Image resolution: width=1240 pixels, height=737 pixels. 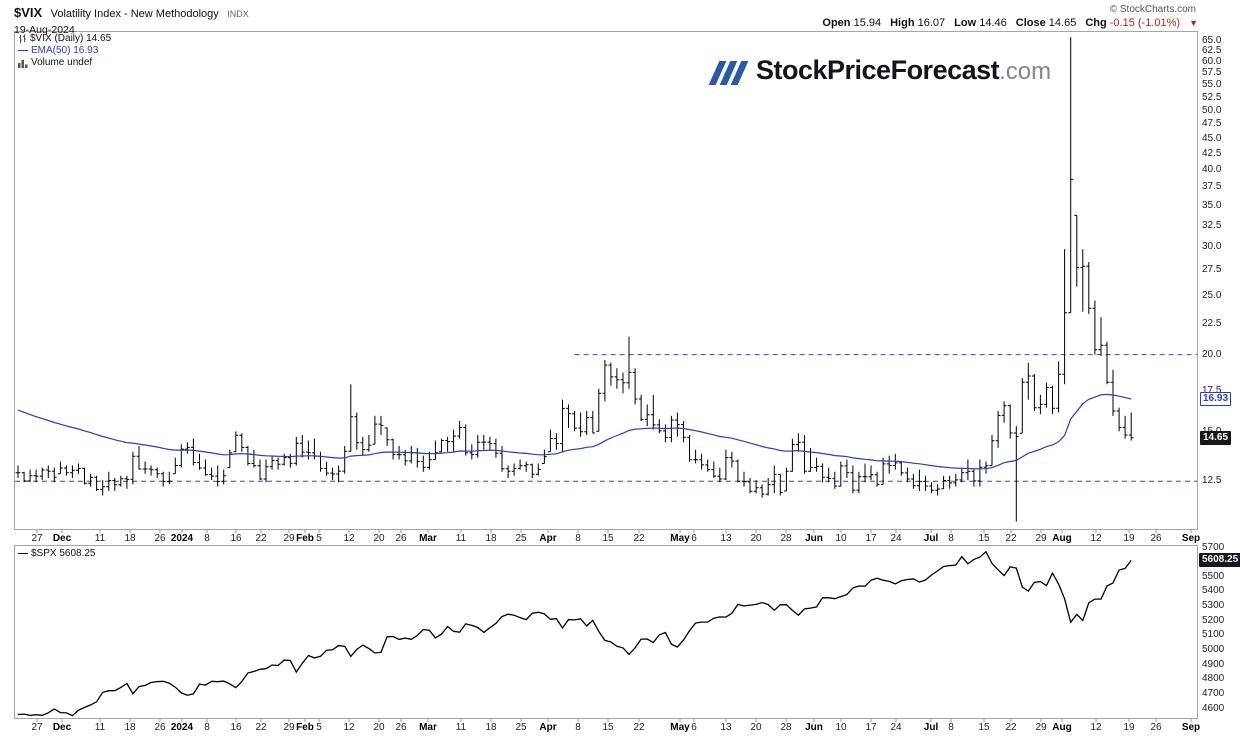 I want to click on spx-y-axis-label: 4900, so click(x=1213, y=664).